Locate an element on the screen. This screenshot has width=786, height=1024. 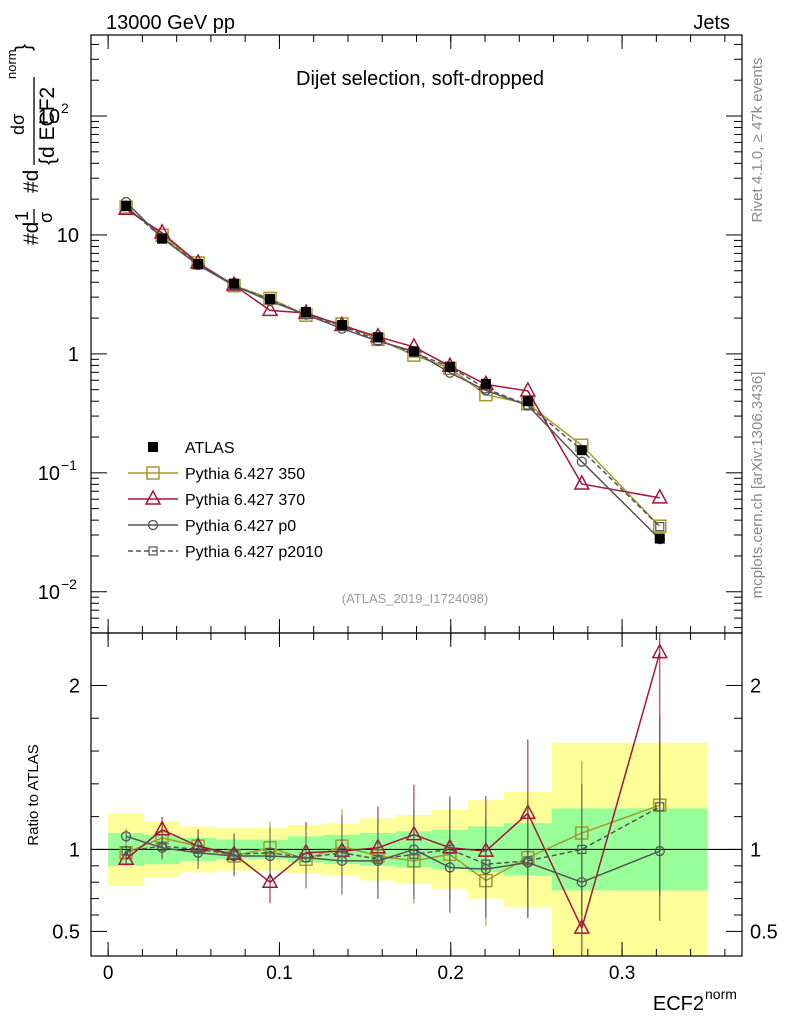
x-axis-label: ECF2 is located at coordinates (678, 1004).